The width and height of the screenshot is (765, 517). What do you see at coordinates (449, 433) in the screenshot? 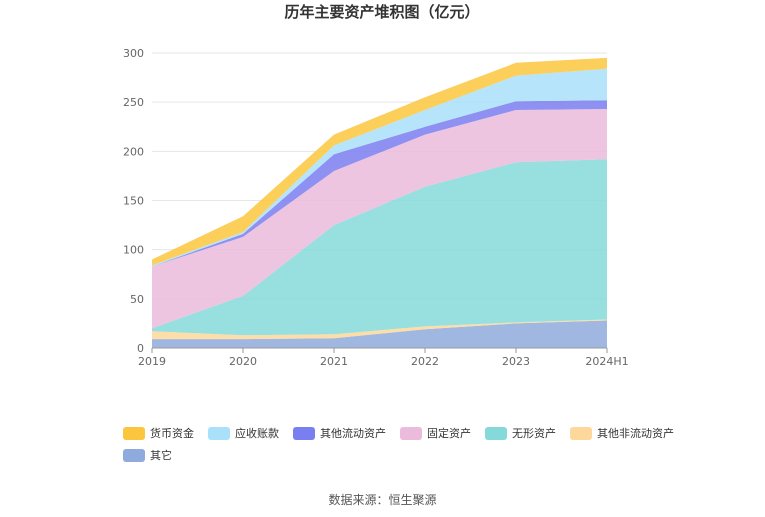
I see `legend-label: 固定资产` at bounding box center [449, 433].